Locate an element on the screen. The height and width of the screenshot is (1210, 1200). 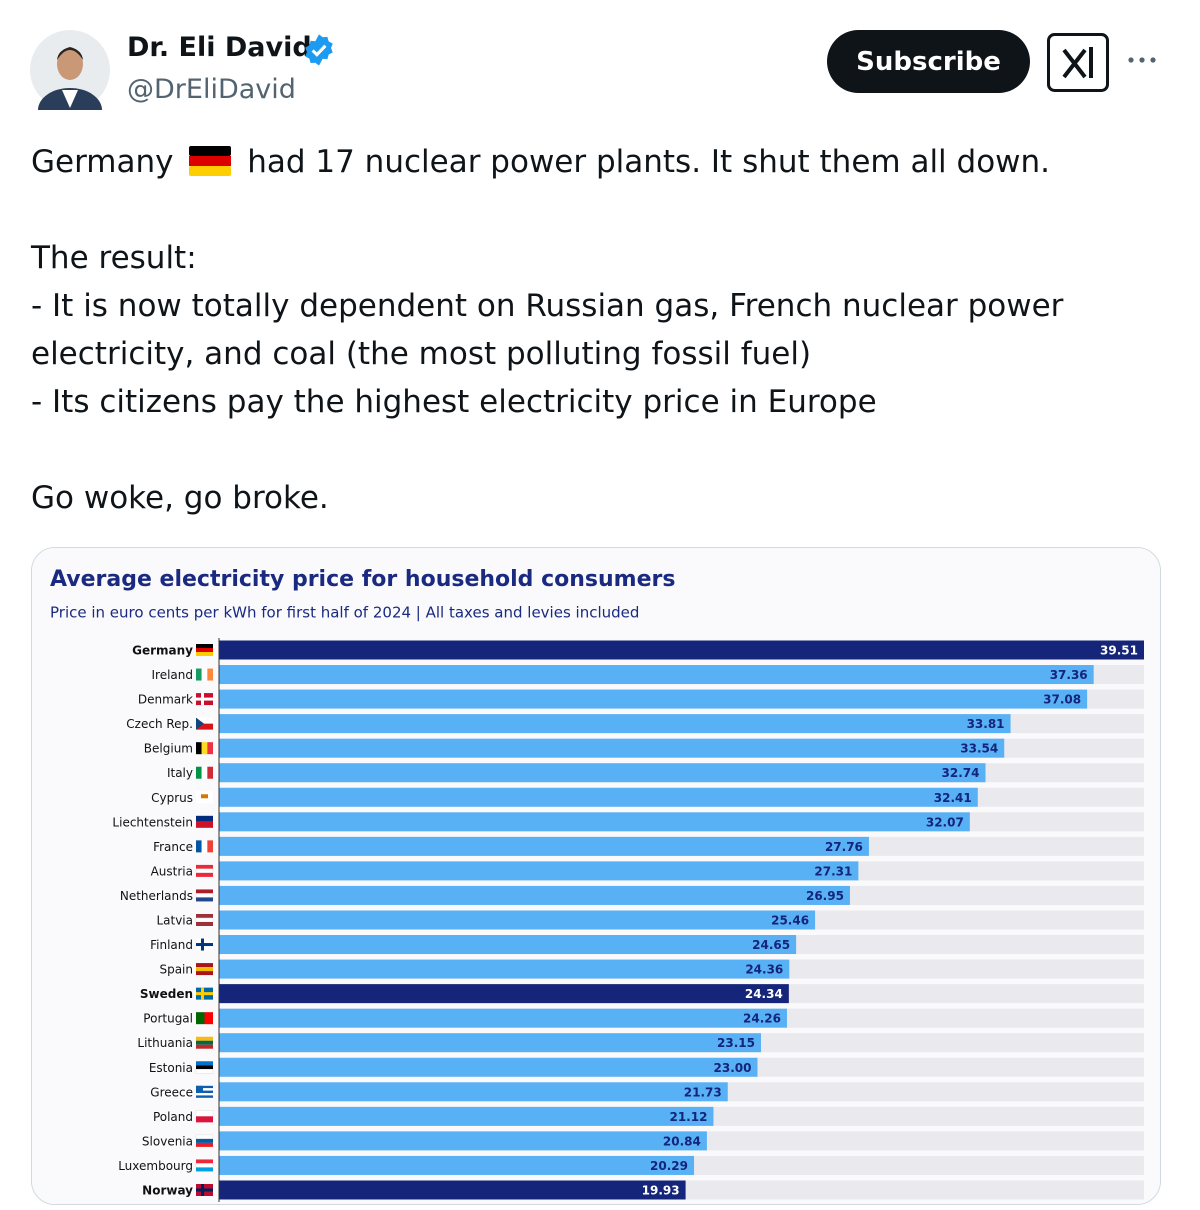
category-label: Norway is located at coordinates (167, 1190).